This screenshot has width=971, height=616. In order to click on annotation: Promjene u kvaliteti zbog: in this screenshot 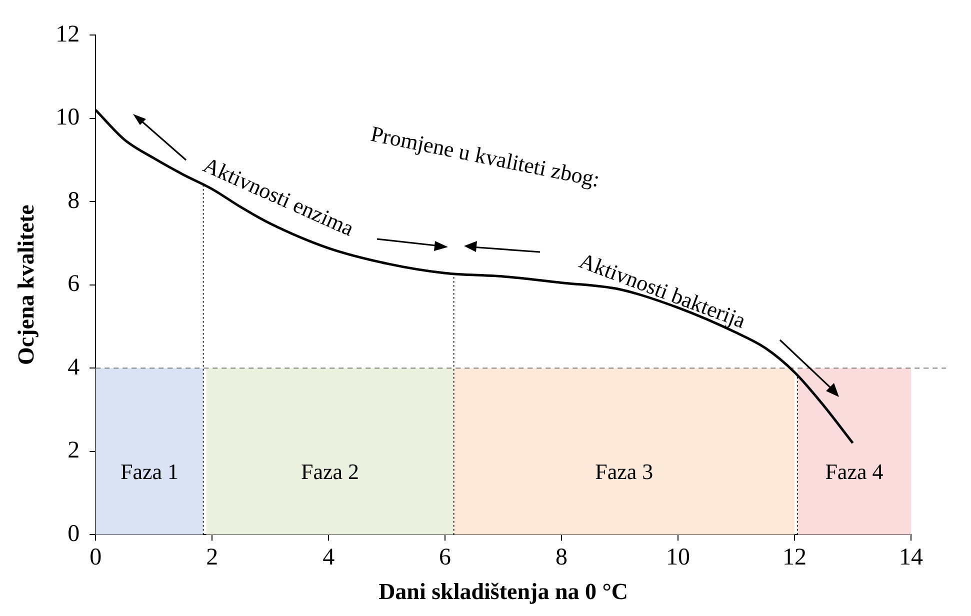, I will do `click(485, 156)`.